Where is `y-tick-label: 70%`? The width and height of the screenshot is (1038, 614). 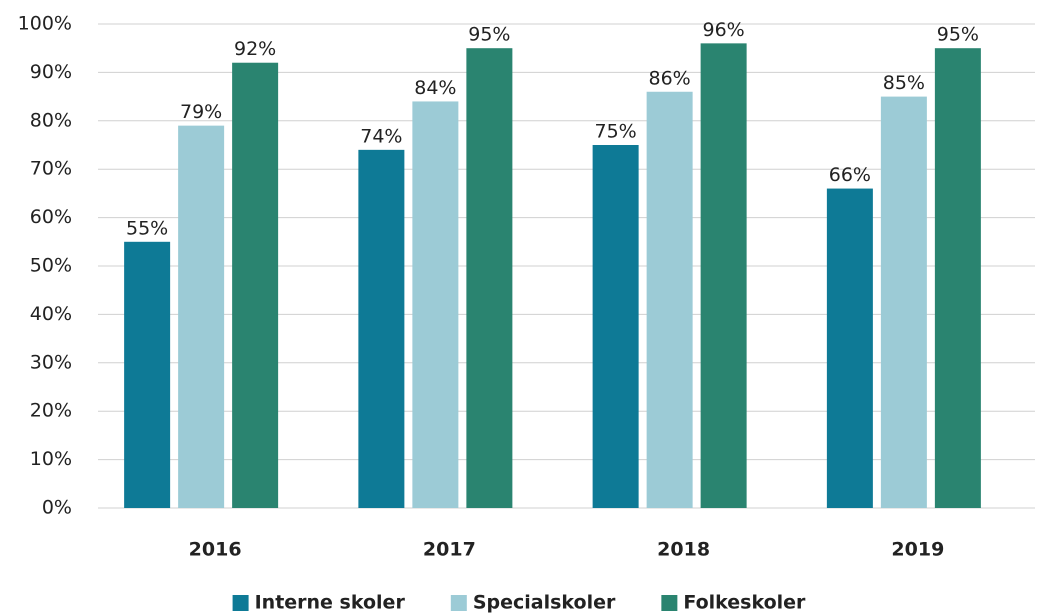
y-tick-label: 70% is located at coordinates (51, 169).